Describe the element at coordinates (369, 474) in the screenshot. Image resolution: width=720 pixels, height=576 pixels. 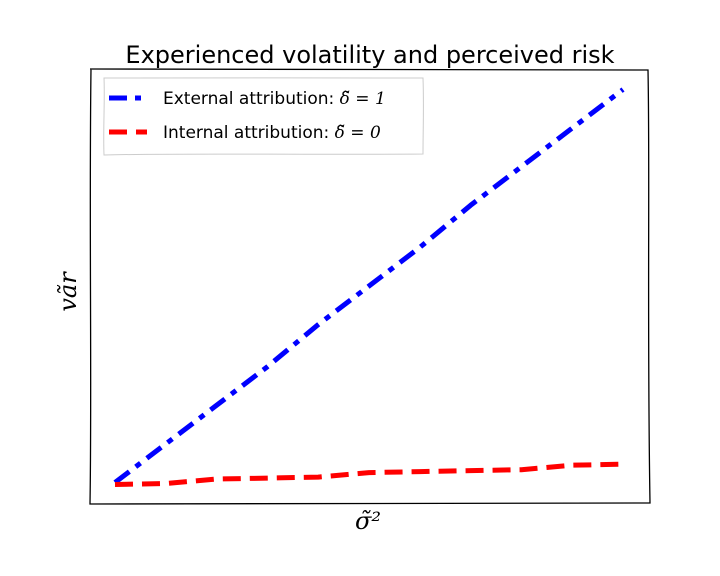
I see `series-line-internal` at that location.